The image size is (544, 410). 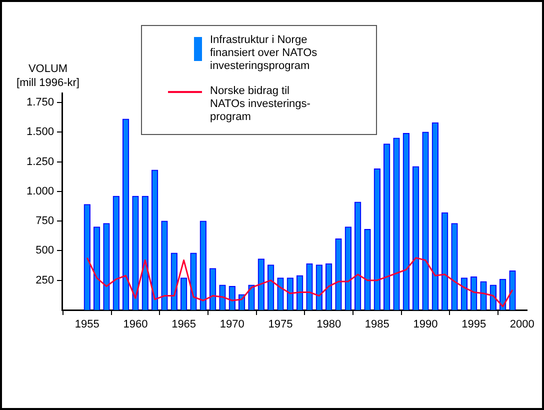 I want to click on y-axis-title: VOLUM [mill 1996-kr], so click(x=48, y=76).